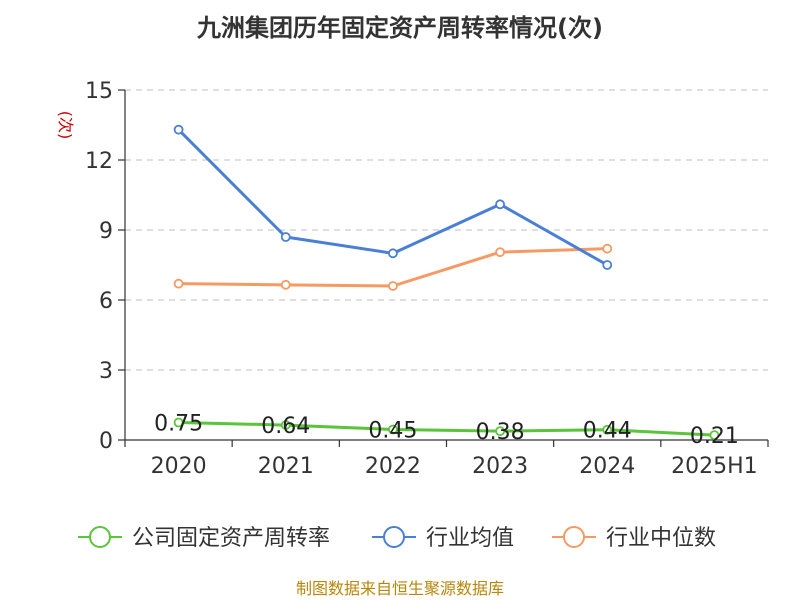 This screenshot has height=600, width=800. What do you see at coordinates (231, 538) in the screenshot?
I see `legend-label: 公司固定资产周转率` at bounding box center [231, 538].